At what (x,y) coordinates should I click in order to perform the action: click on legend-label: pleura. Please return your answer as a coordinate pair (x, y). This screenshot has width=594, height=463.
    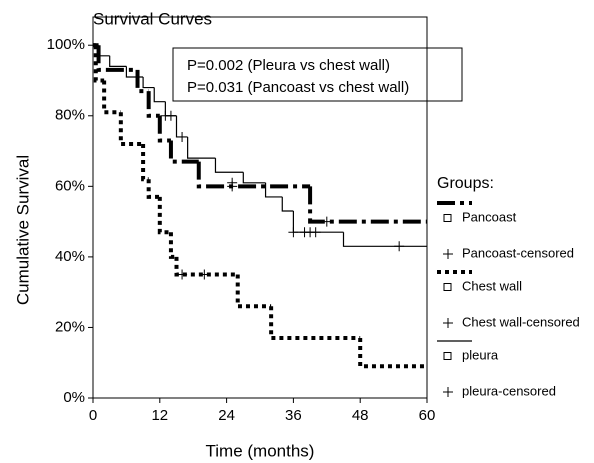
    Looking at the image, I should click on (480, 354).